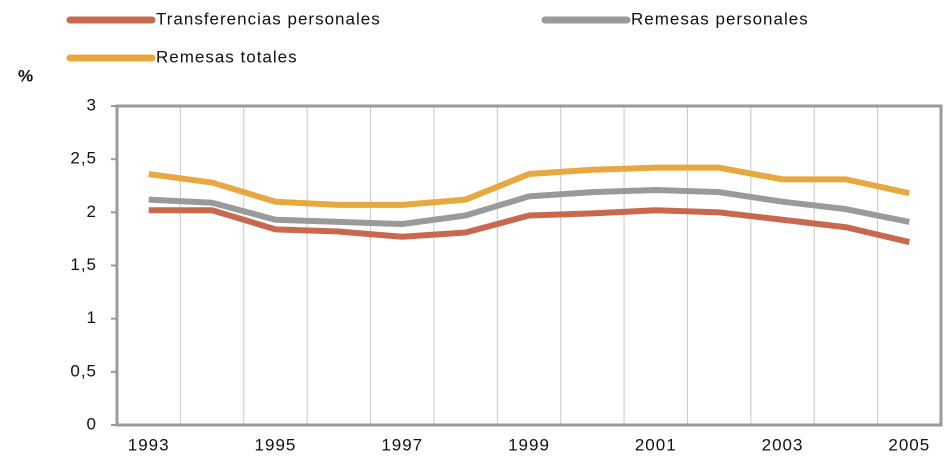 Image resolution: width=944 pixels, height=463 pixels. Describe the element at coordinates (92, 317) in the screenshot. I see `y-tick-label: 1` at that location.